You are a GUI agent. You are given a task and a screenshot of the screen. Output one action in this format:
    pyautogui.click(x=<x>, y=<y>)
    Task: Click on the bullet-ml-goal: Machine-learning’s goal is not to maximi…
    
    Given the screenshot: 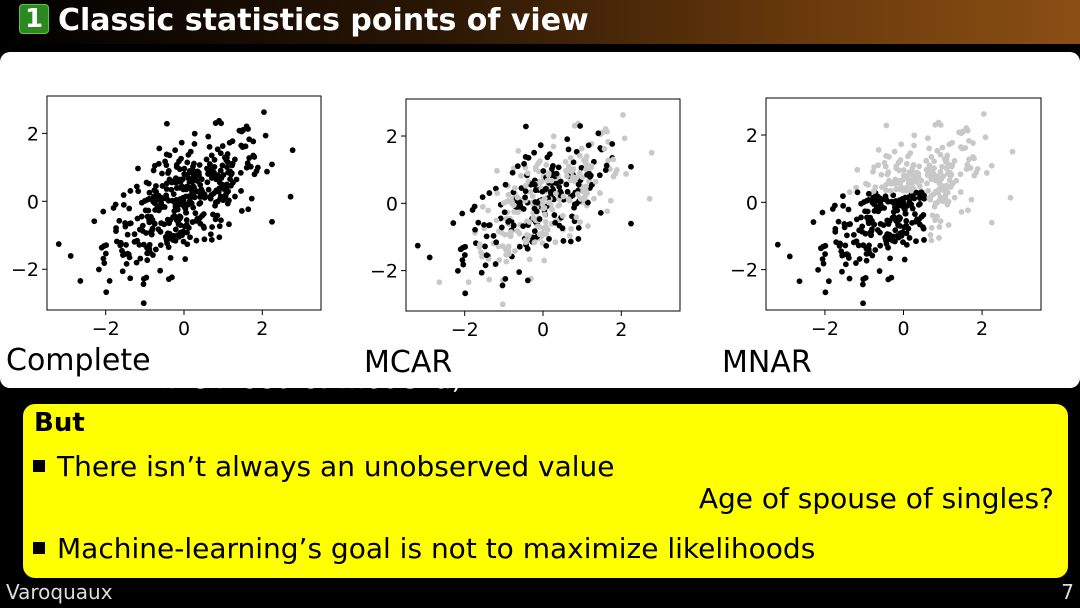 What is the action you would take?
    pyautogui.click(x=424, y=549)
    